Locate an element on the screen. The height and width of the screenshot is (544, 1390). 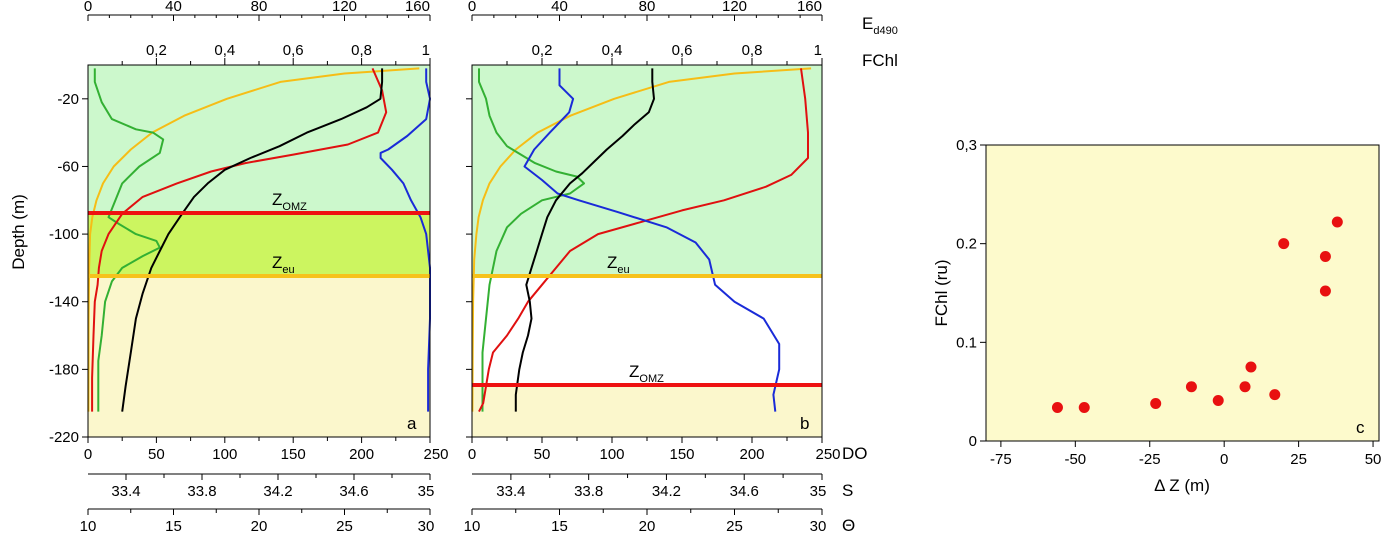
top-axis-ed-label: Ed490 is located at coordinates (880, 25).